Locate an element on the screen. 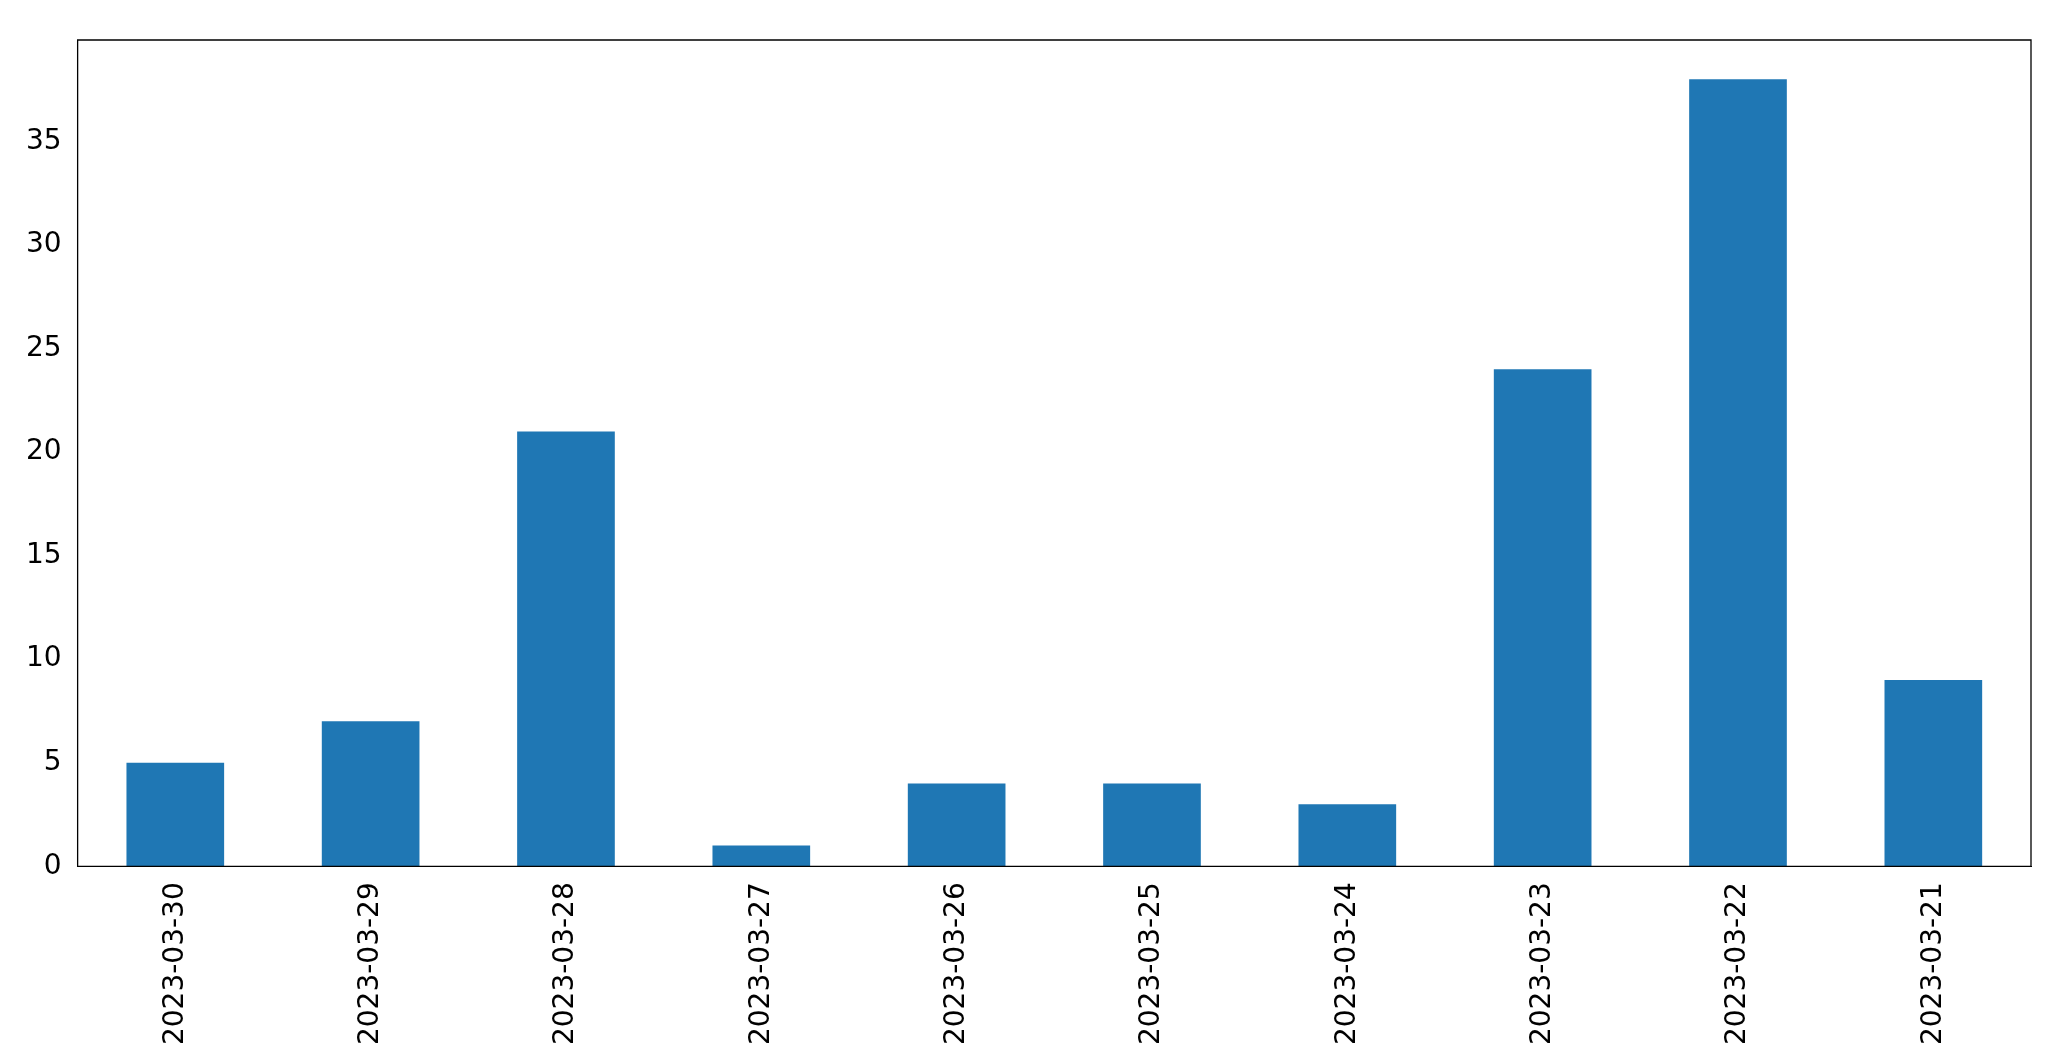  y-tick-label: 10 is located at coordinates (43, 657).